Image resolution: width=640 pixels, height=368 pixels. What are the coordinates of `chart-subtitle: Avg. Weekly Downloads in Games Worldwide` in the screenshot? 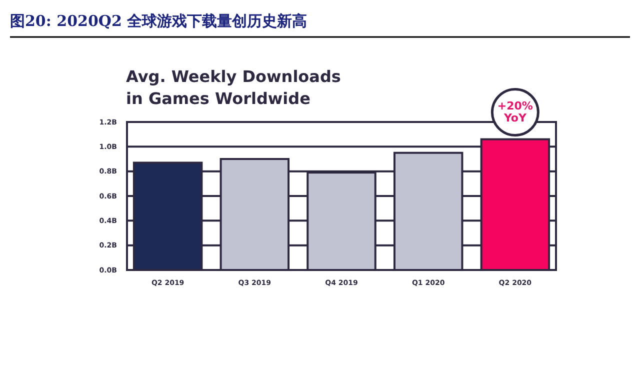 It's located at (233, 87).